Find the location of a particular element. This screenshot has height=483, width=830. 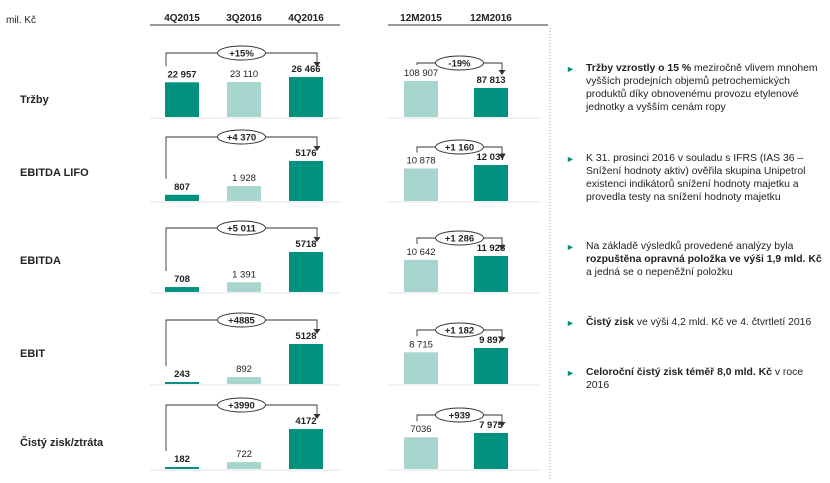

data-label: 7 975 is located at coordinates (491, 425).